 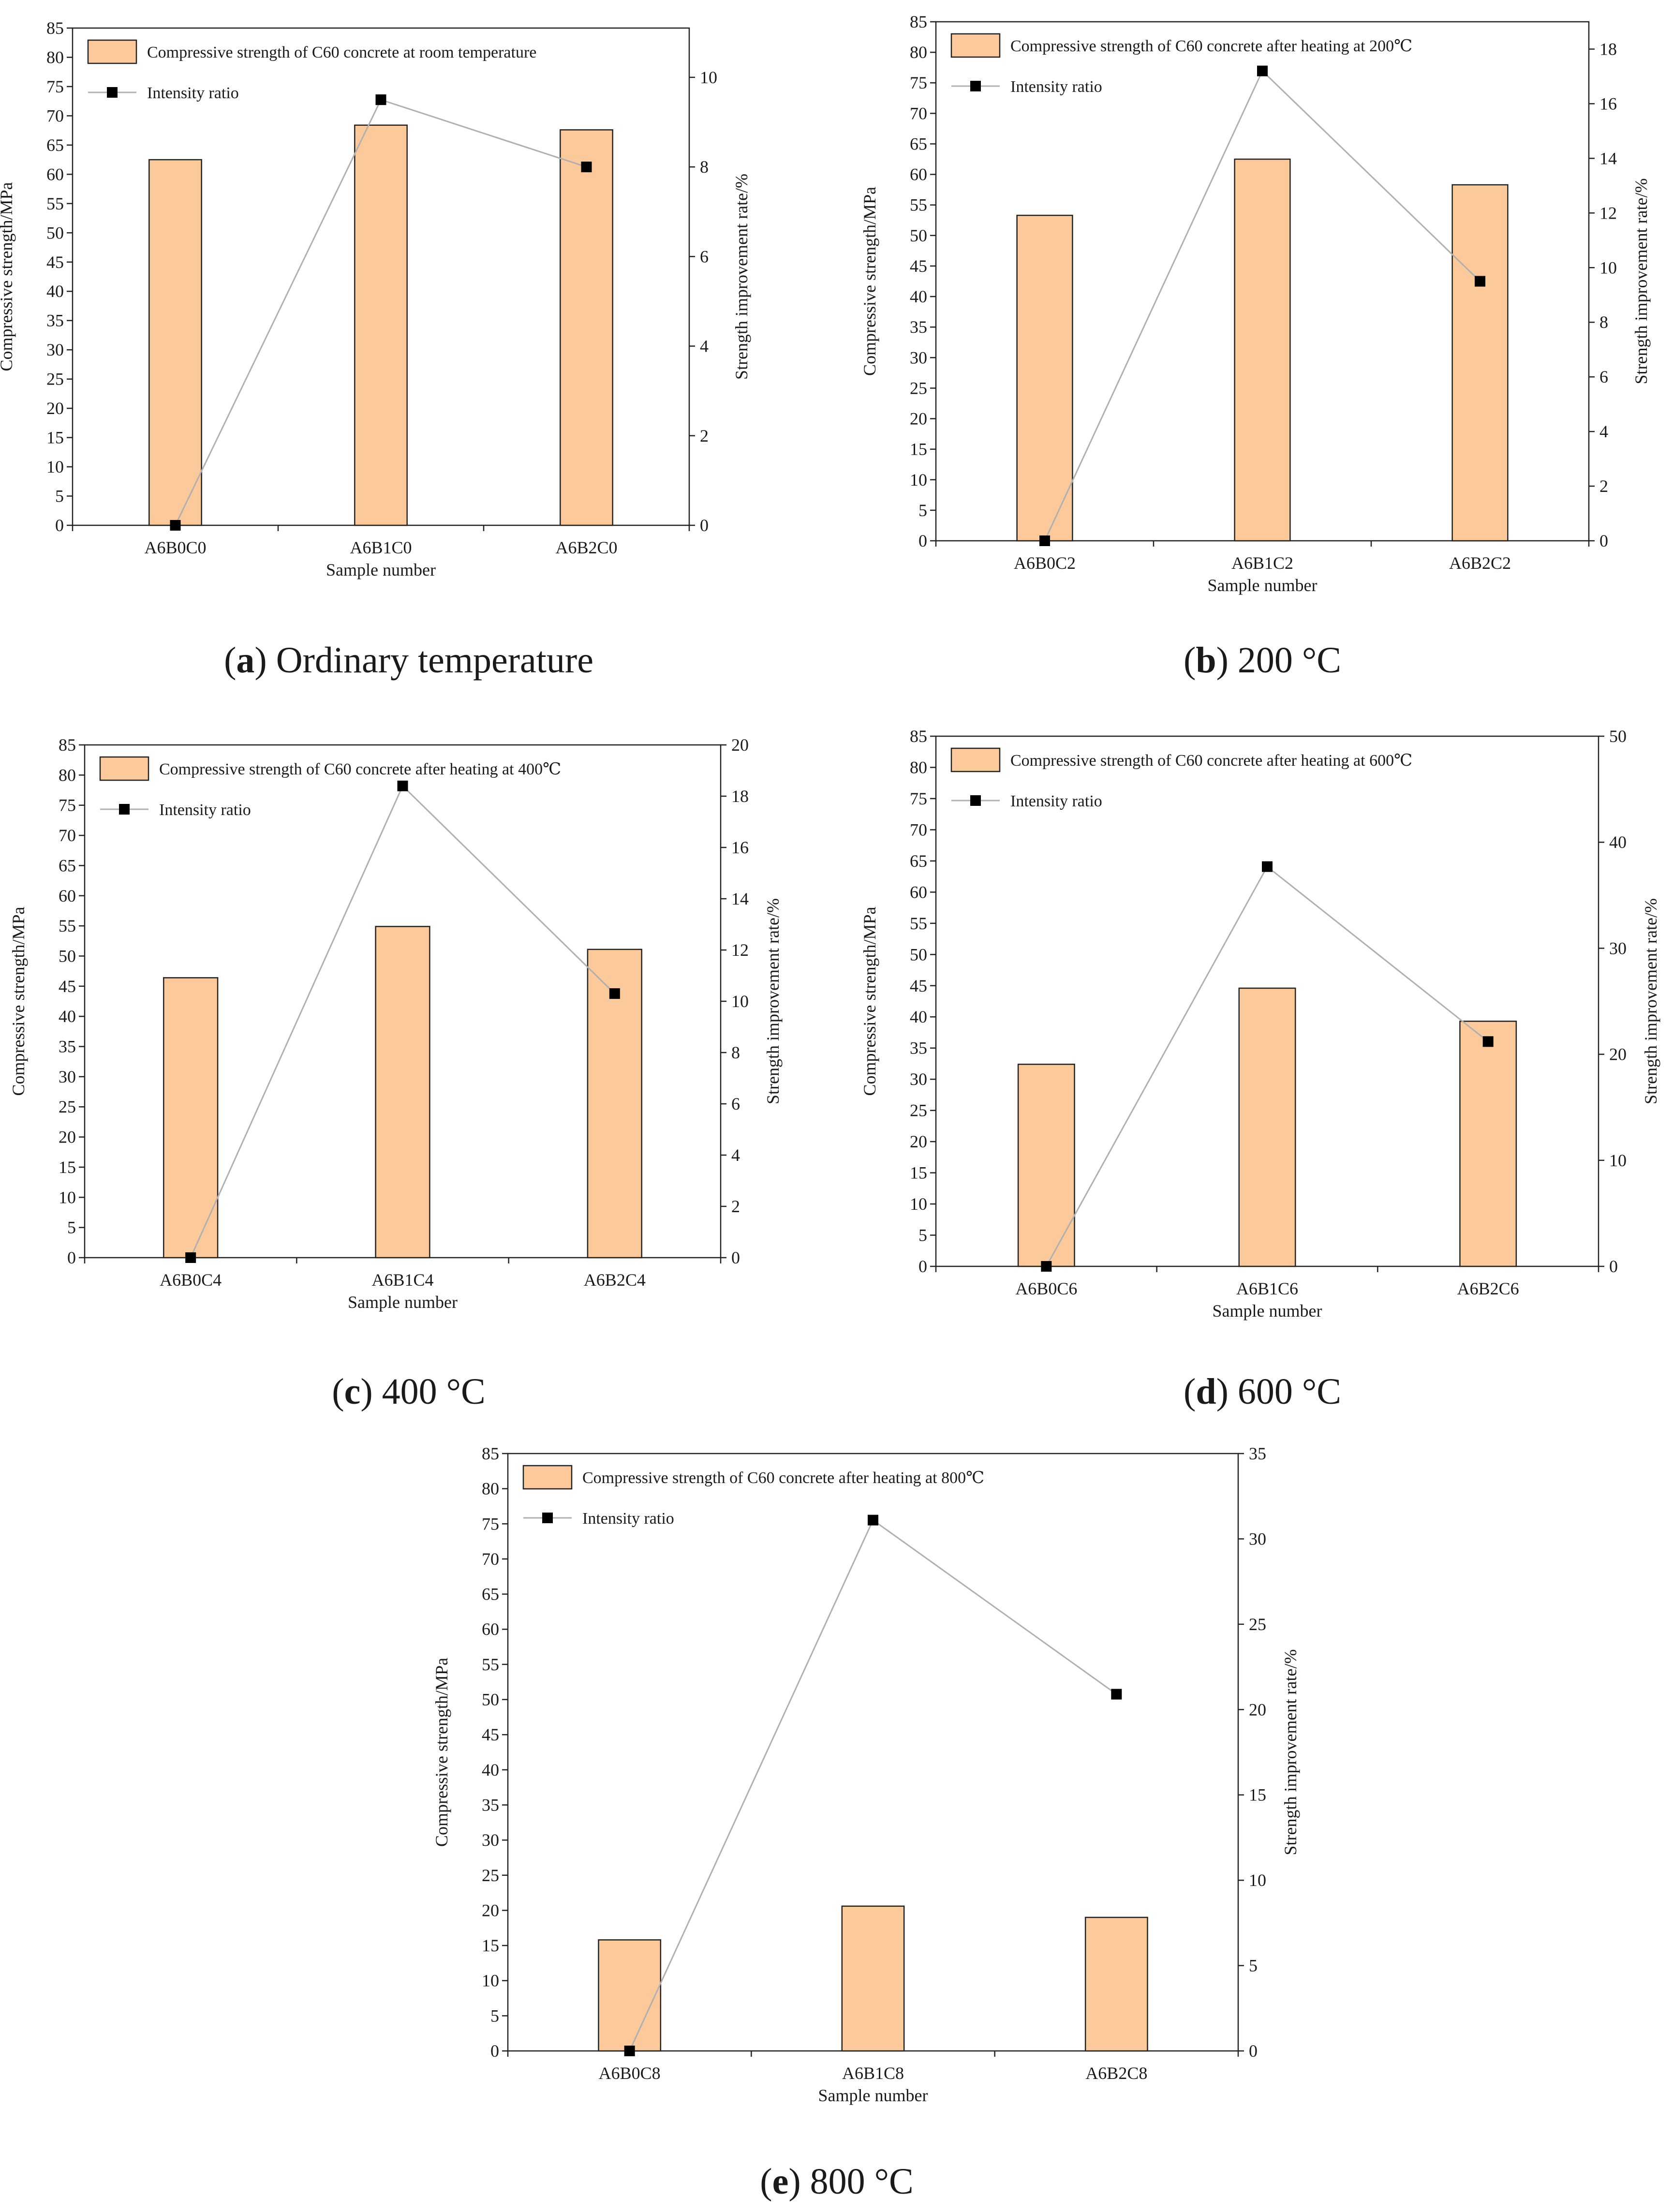 What do you see at coordinates (175, 525) in the screenshot?
I see `intensity-ratio-point-A6B0C0` at bounding box center [175, 525].